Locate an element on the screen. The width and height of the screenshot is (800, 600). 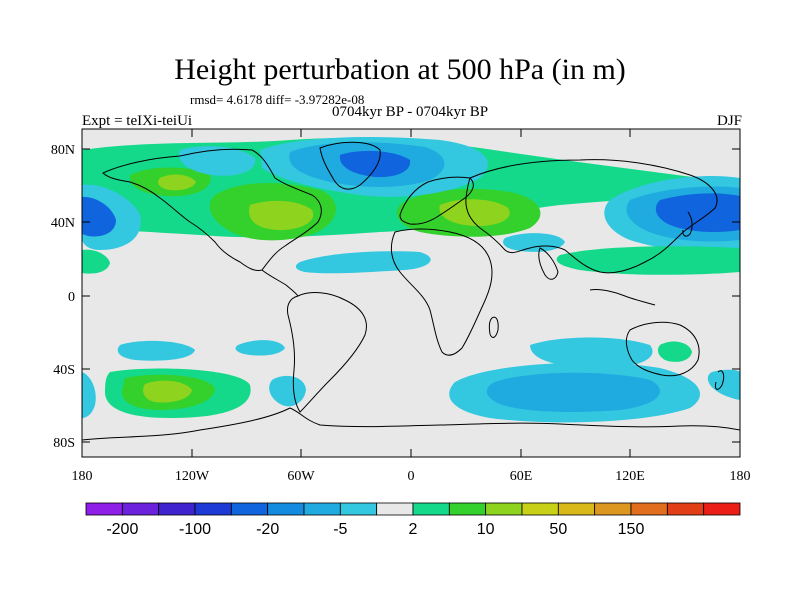
contour-australia-green is located at coordinates (674, 351).